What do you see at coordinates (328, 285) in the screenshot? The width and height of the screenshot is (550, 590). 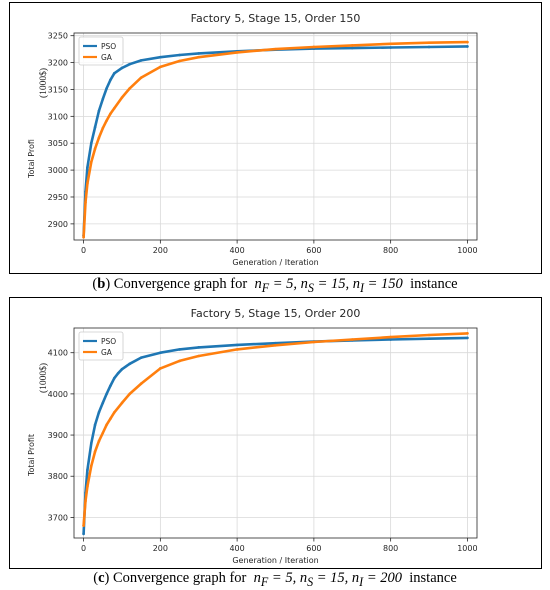 I see `caption-b-formula: nF = 5, nS = 15, nI = 150` at bounding box center [328, 285].